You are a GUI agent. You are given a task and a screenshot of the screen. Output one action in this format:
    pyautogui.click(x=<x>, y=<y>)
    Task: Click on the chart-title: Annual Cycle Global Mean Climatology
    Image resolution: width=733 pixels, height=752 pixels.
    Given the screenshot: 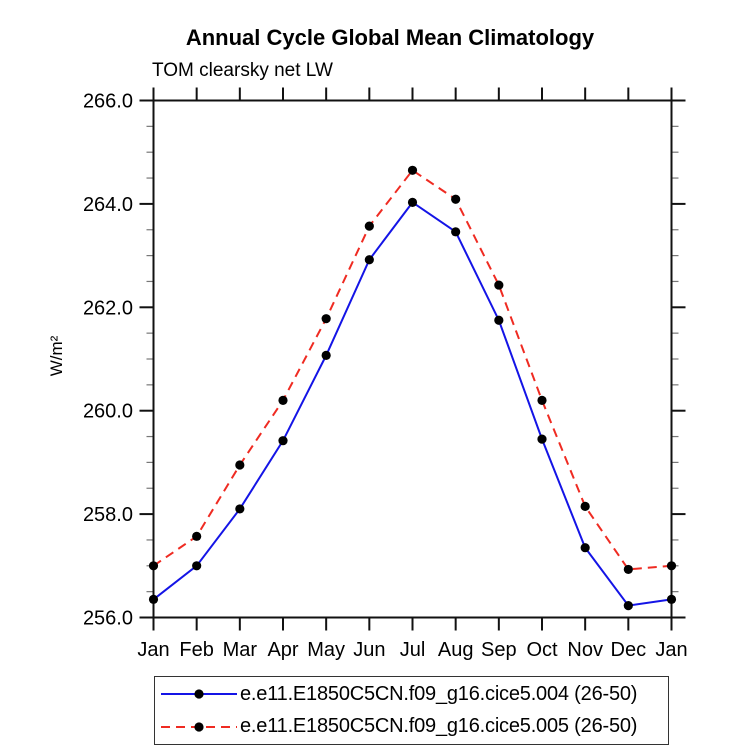 What is the action you would take?
    pyautogui.click(x=390, y=37)
    